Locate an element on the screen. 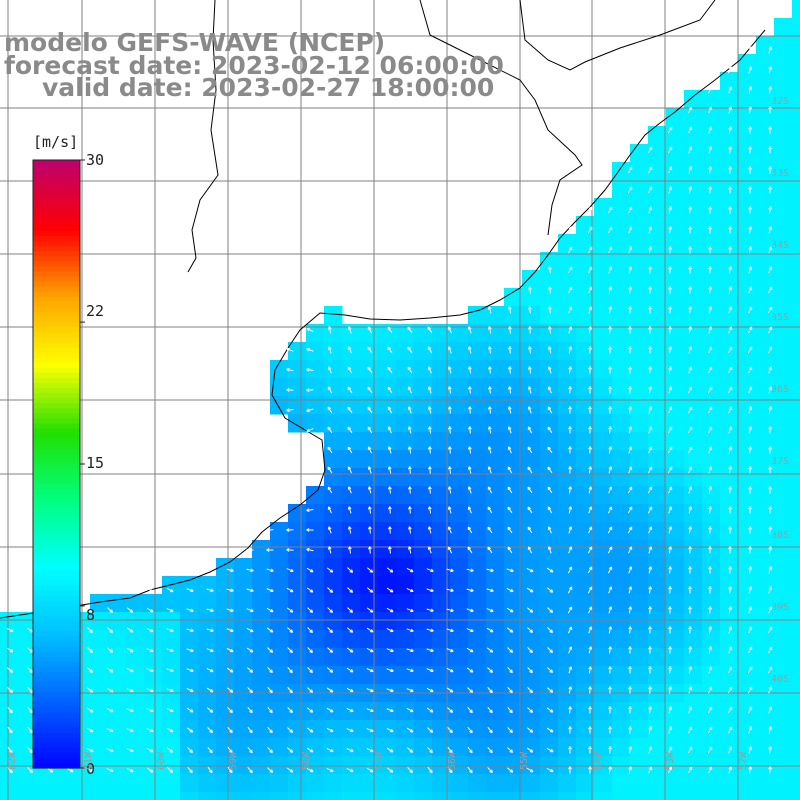 This screenshot has width=800, height=800. lon-label: 58W is located at coordinates (306, 760).